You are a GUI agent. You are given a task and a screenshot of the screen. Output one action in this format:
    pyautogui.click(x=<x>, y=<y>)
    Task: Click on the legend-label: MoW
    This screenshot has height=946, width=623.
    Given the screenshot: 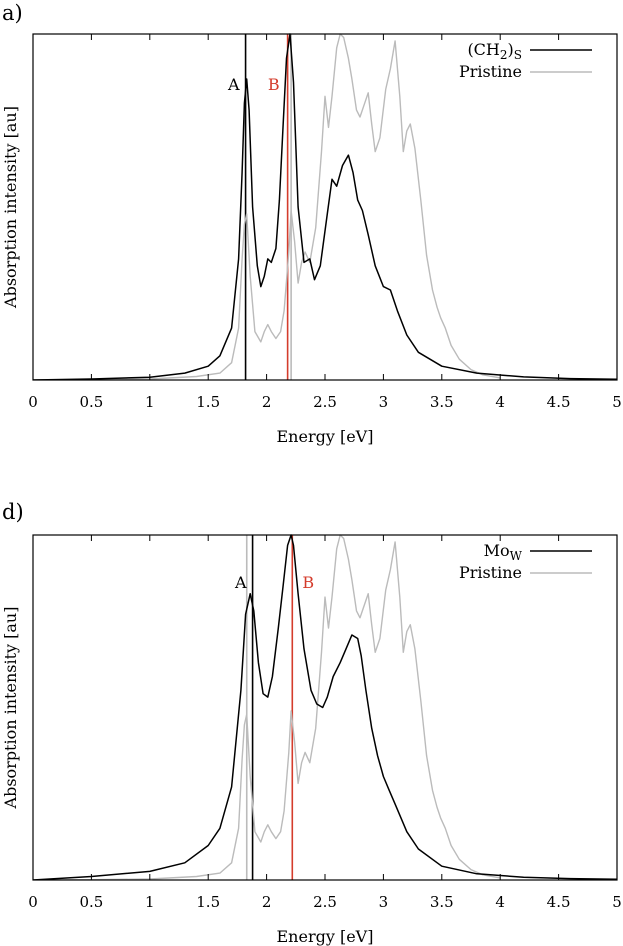 What is the action you would take?
    pyautogui.click(x=503, y=552)
    